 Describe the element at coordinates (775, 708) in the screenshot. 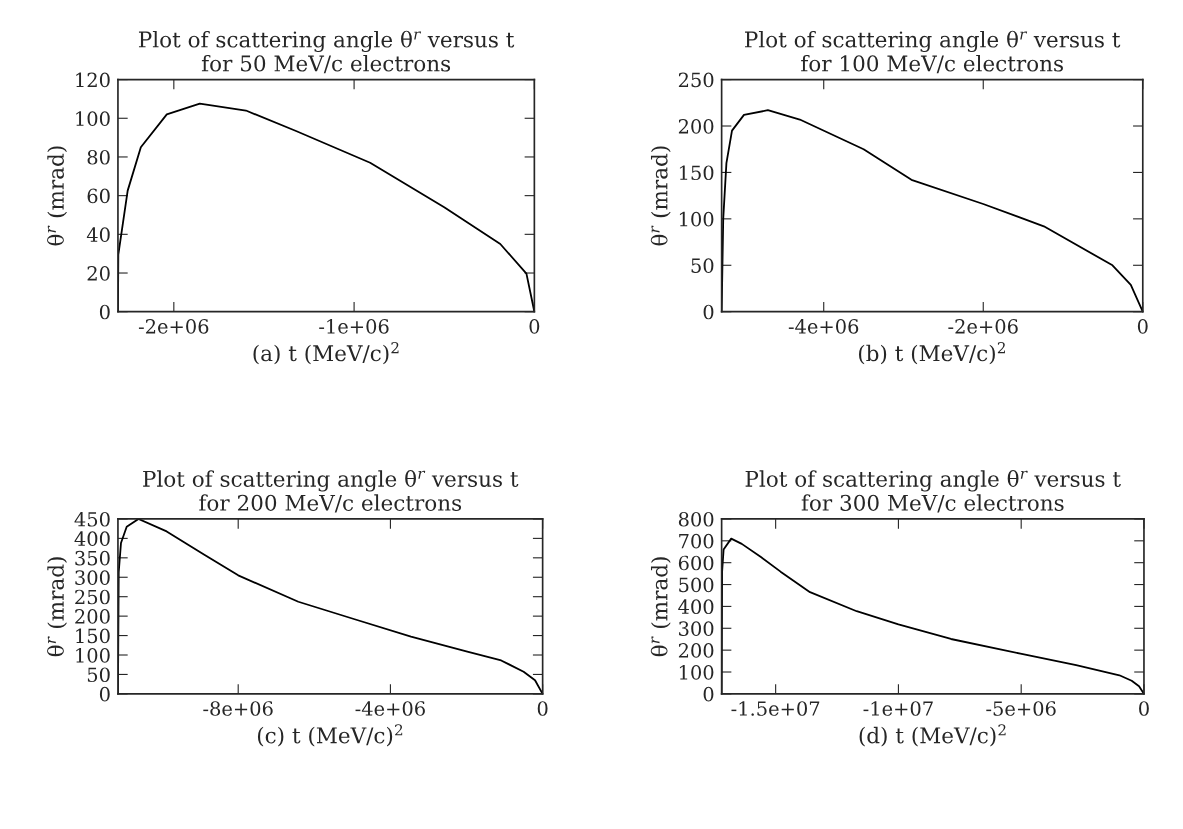

I see `x-tick-label: -1.5e+07` at that location.